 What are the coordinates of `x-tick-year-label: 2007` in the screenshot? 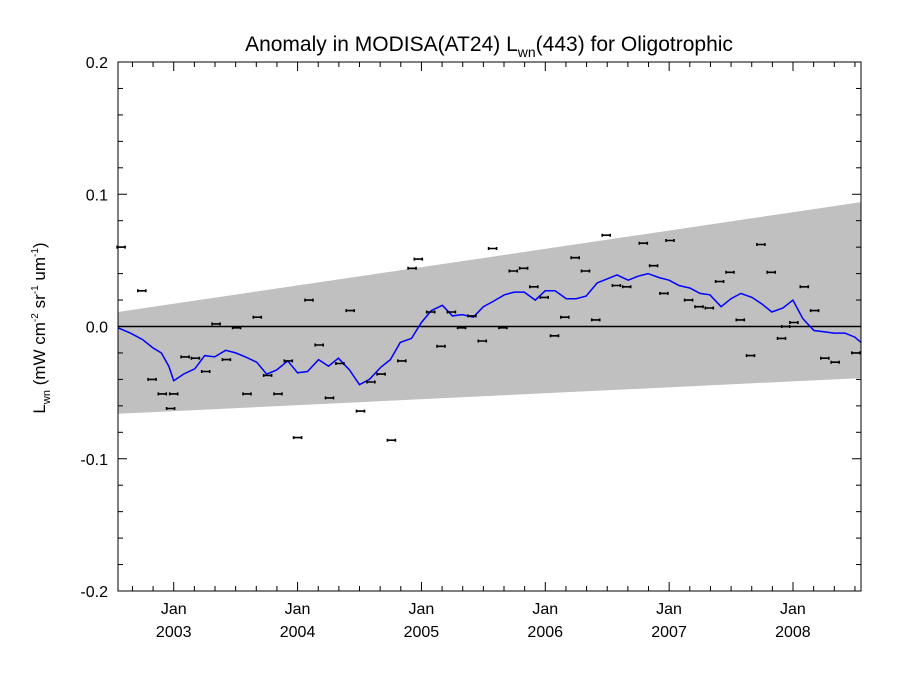 It's located at (669, 632).